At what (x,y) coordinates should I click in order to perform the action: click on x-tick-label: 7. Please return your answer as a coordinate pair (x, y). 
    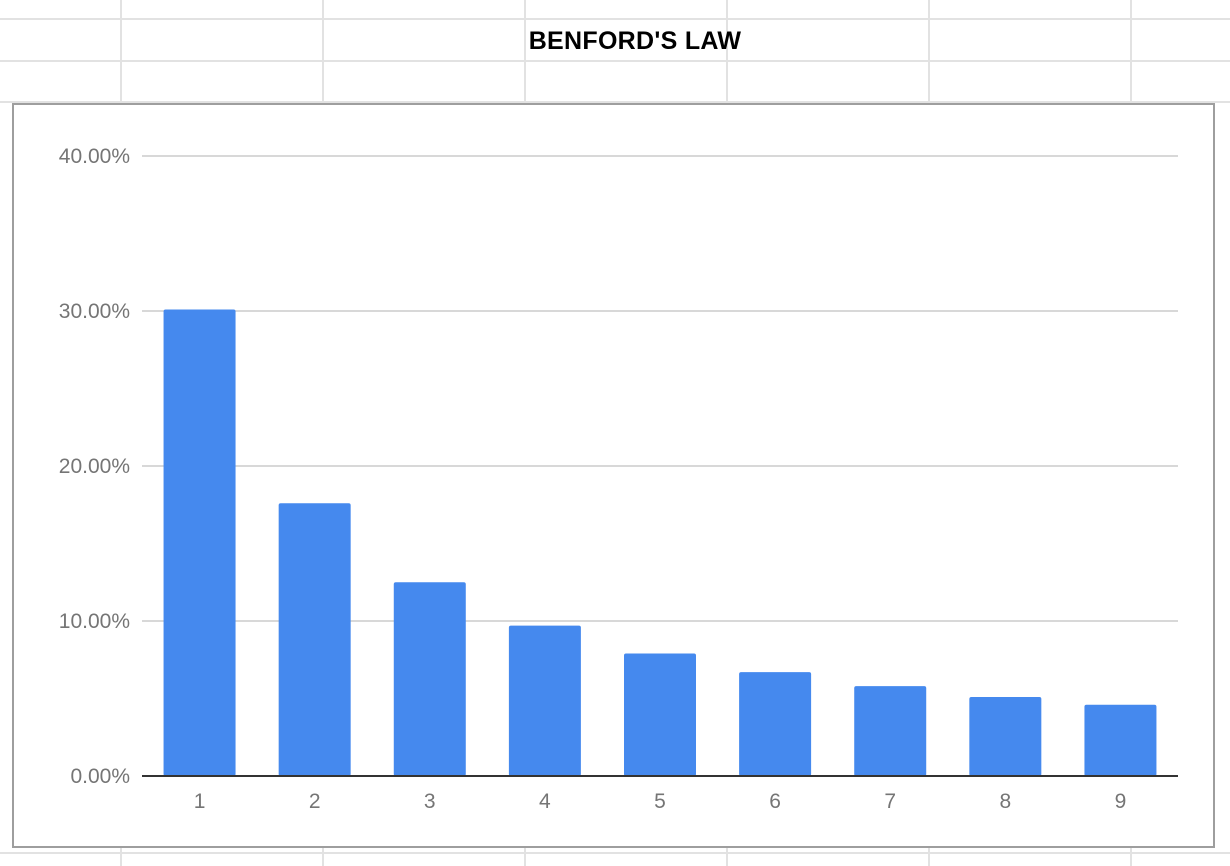
    Looking at the image, I should click on (890, 801).